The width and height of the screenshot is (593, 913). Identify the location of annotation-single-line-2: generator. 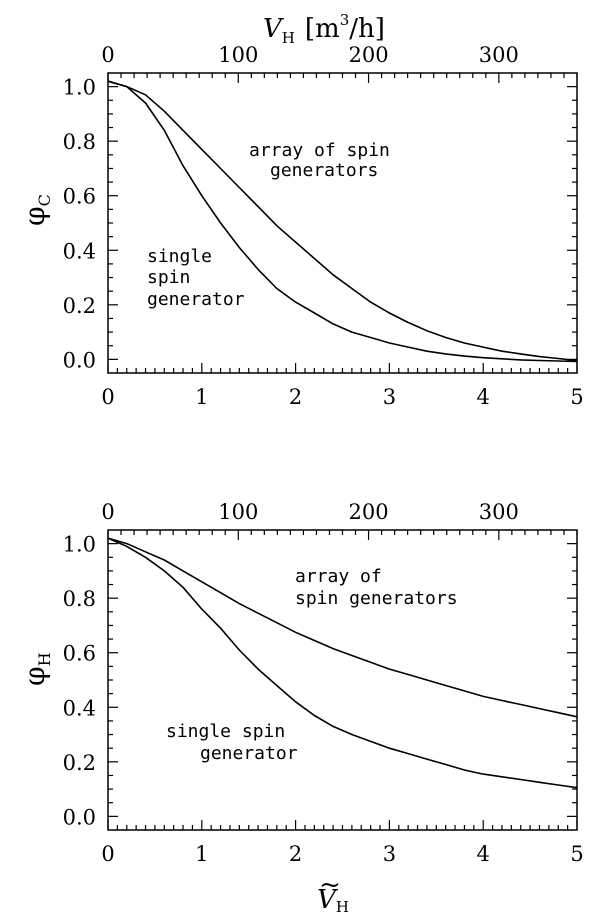
(249, 753).